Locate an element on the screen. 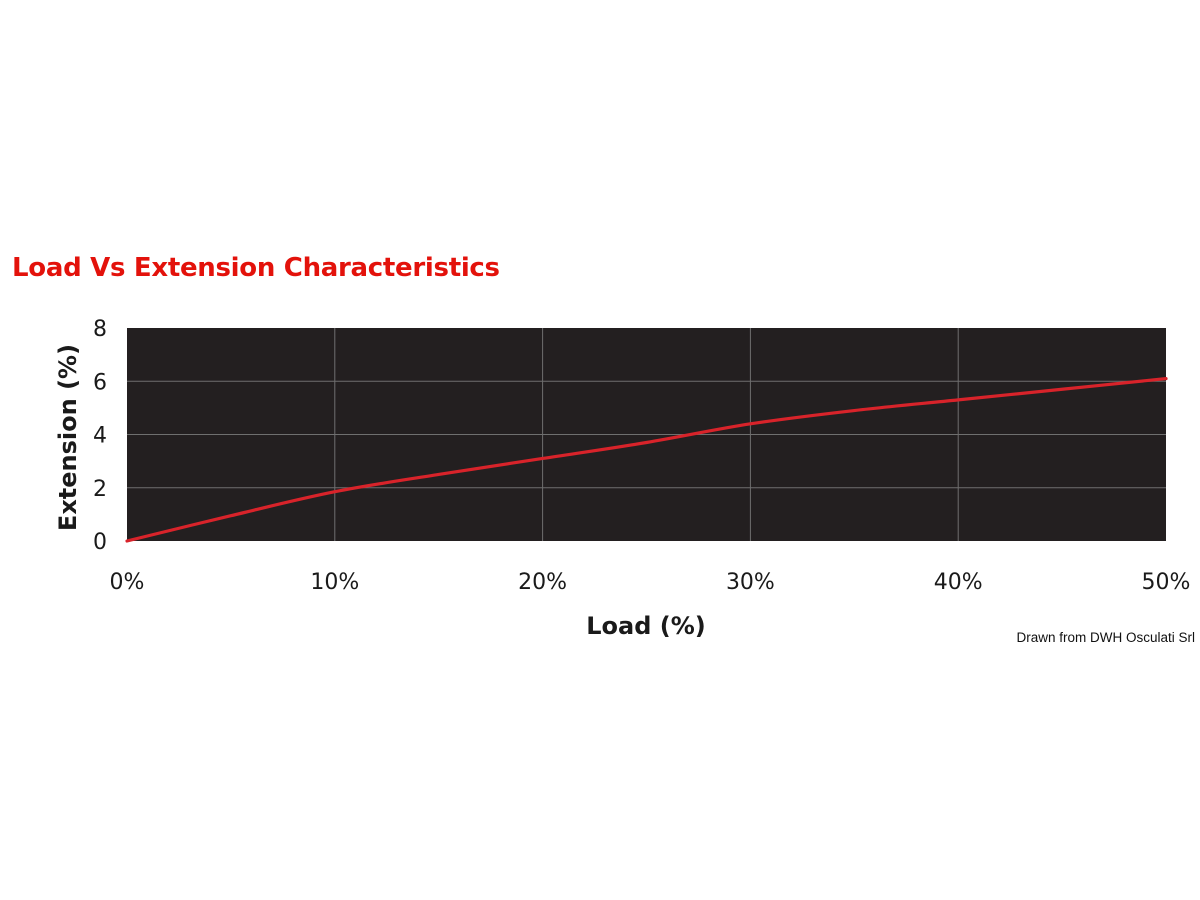  x-tick-label: 40% is located at coordinates (958, 582).